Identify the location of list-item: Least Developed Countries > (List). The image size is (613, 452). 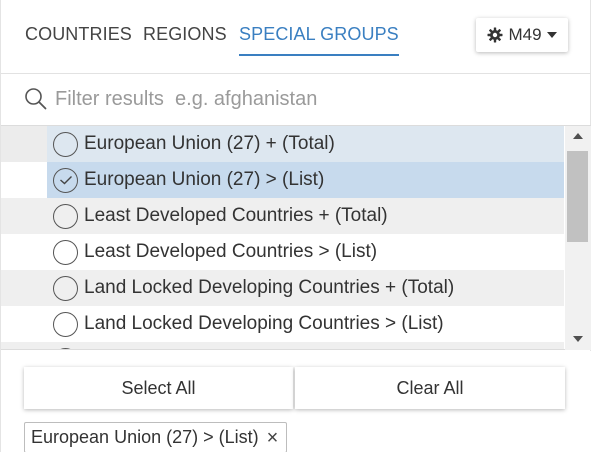
(282, 252).